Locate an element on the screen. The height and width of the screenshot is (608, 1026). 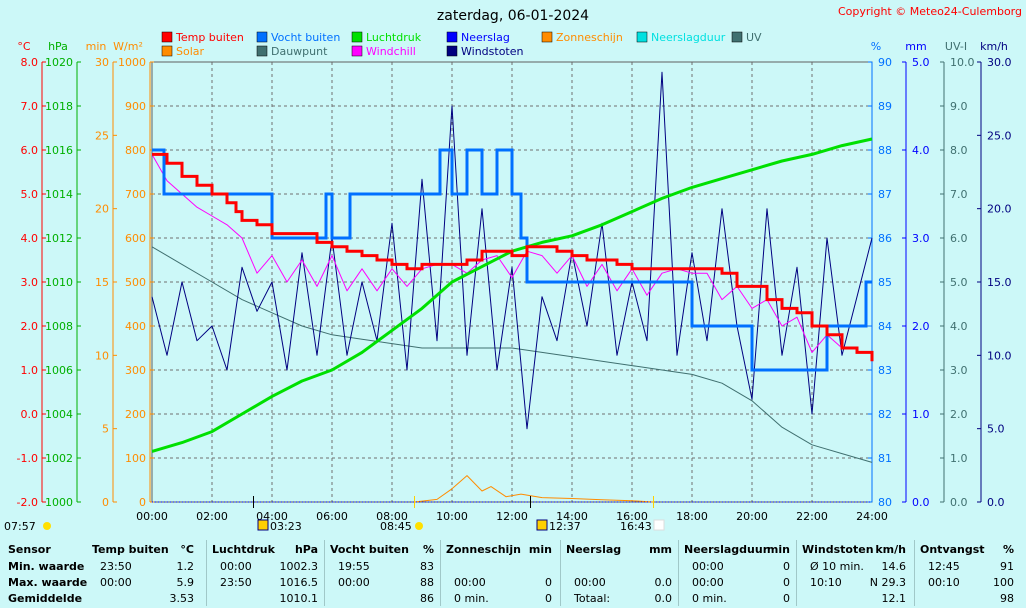
axis-tick-label: 1018 is located at coordinates (59, 106).